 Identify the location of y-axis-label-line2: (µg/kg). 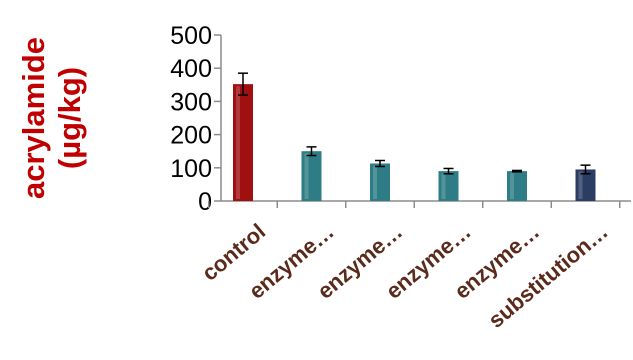
(69, 118).